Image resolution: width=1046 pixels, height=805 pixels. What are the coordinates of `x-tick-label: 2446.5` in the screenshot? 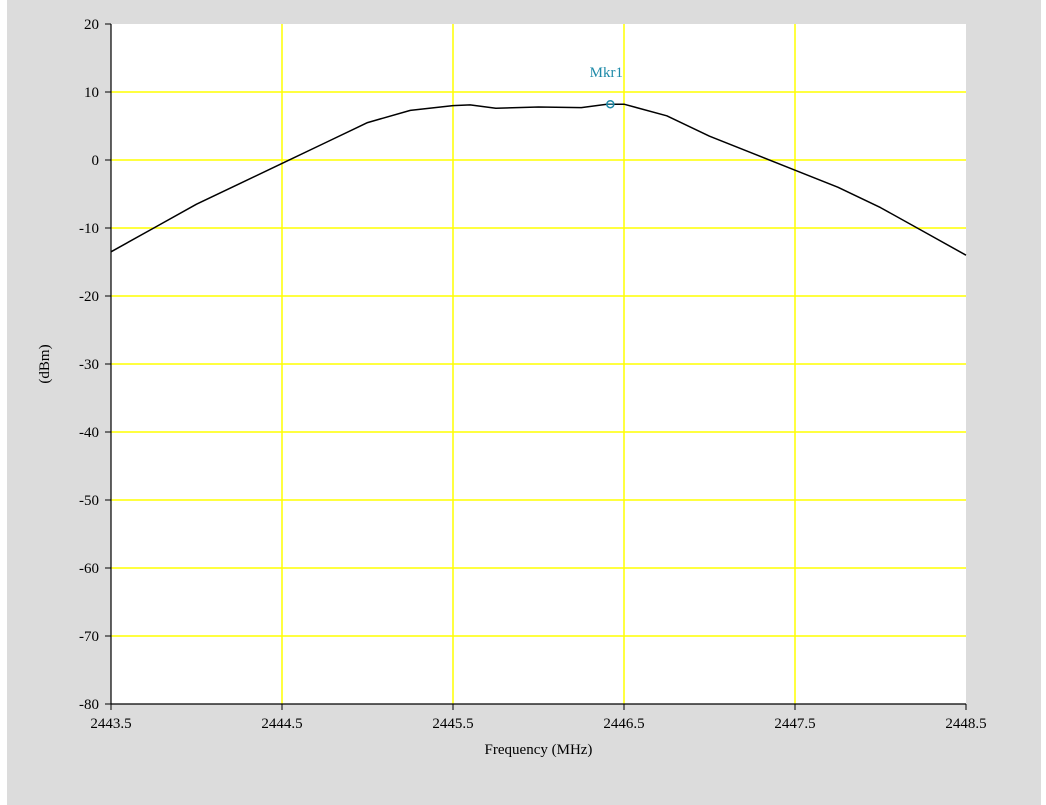 It's located at (623, 724).